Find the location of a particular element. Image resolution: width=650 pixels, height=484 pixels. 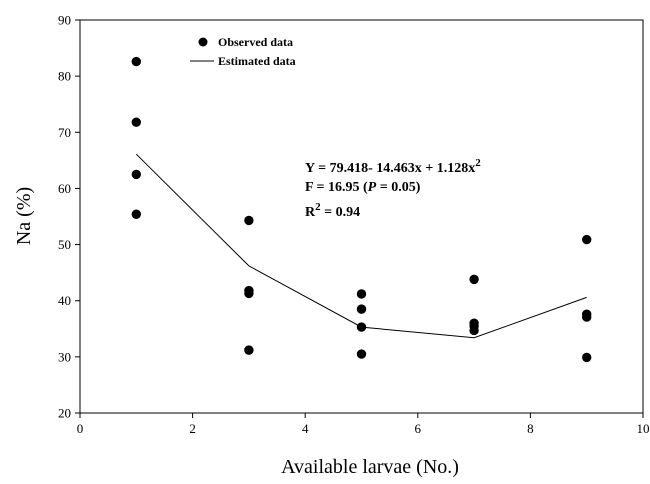

f-statistic-text: F = 16.95 (P = 0.05) is located at coordinates (363, 187).